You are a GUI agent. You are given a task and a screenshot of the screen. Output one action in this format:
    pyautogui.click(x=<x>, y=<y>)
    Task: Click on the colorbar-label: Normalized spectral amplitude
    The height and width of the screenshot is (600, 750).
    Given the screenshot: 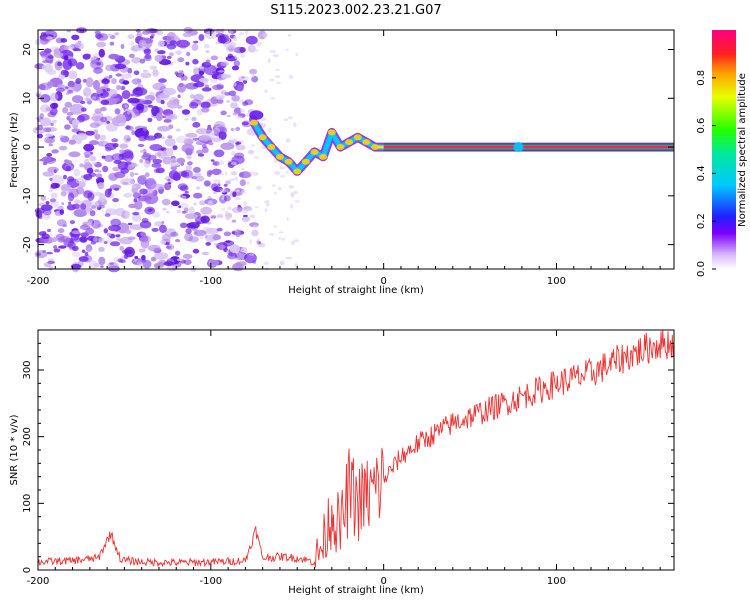 What is the action you would take?
    pyautogui.click(x=742, y=150)
    